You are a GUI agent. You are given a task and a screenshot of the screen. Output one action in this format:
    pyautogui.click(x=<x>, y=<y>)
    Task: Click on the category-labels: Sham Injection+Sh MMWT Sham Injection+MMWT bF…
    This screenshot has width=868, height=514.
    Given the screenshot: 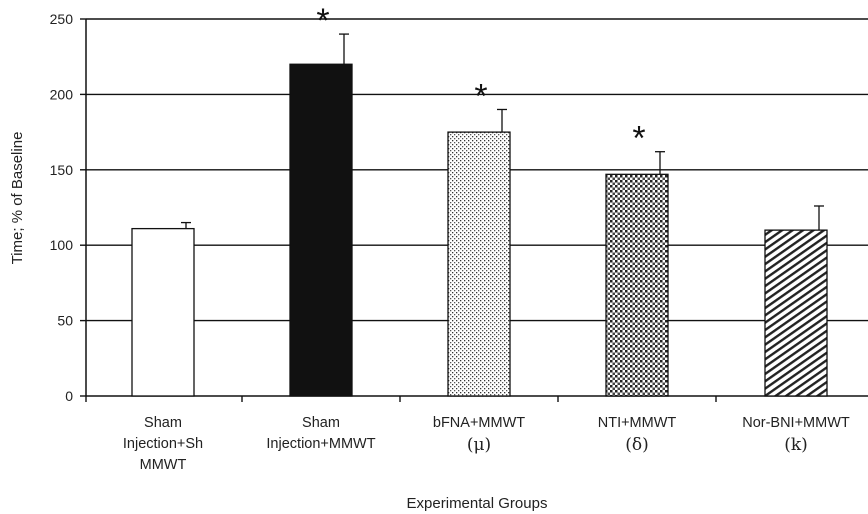 What is the action you would take?
    pyautogui.click(x=486, y=444)
    